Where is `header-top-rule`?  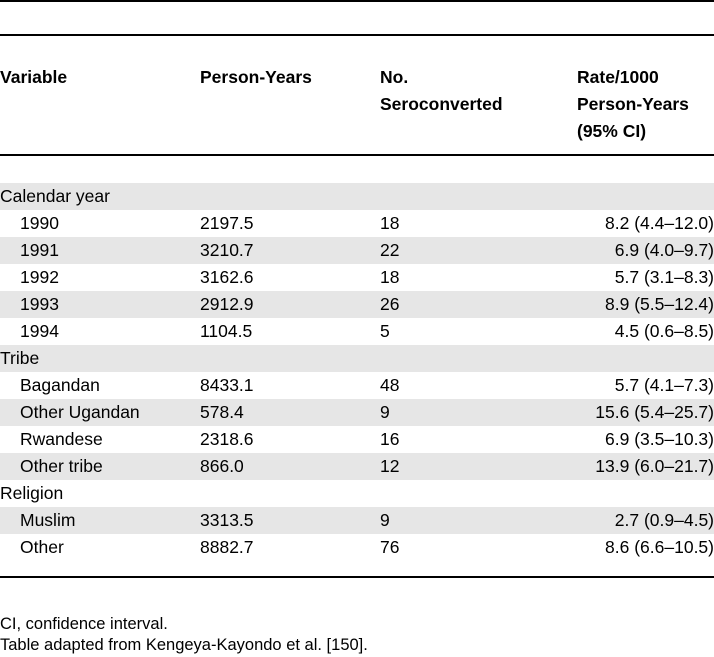
header-top-rule is located at coordinates (357, 35).